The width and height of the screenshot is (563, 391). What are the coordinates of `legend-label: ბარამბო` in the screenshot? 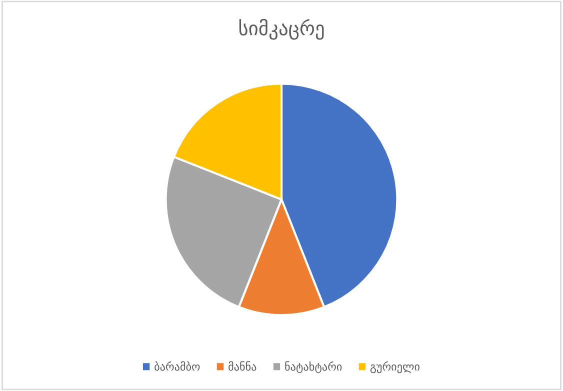 It's located at (177, 366).